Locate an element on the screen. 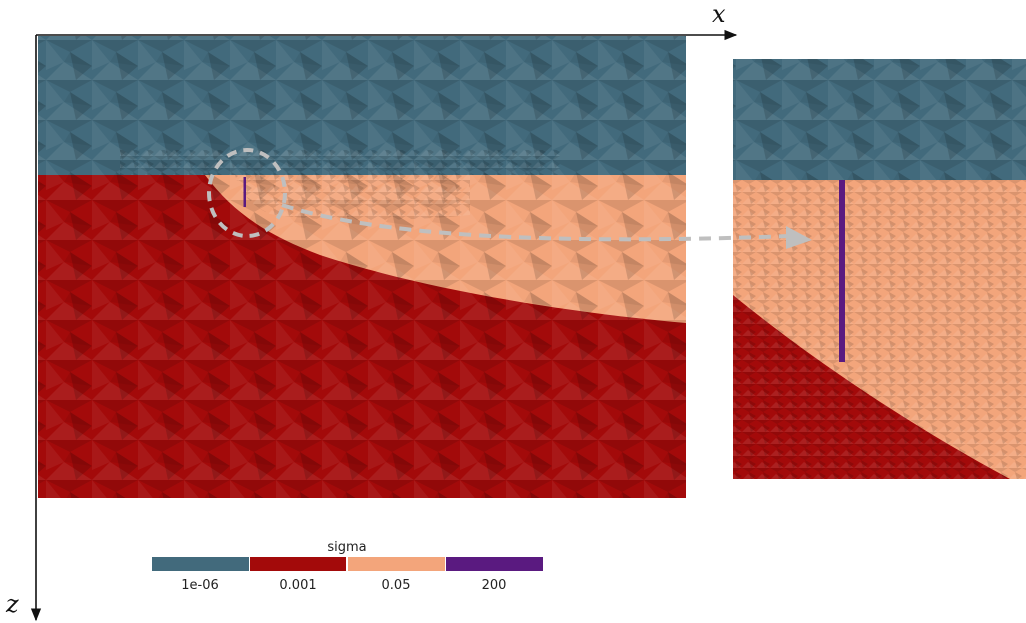 The height and width of the screenshot is (623, 1026). air-fine-mesh is located at coordinates (340, 162).